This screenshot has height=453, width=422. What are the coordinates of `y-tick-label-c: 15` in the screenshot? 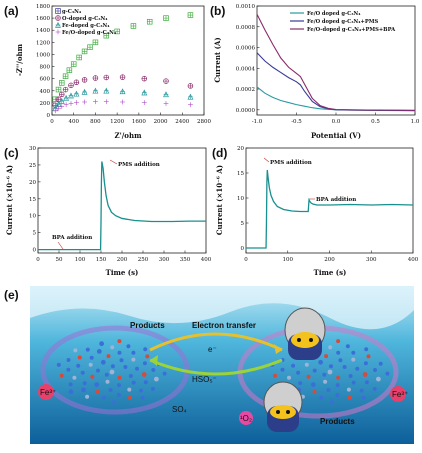 It's located at (32, 200).